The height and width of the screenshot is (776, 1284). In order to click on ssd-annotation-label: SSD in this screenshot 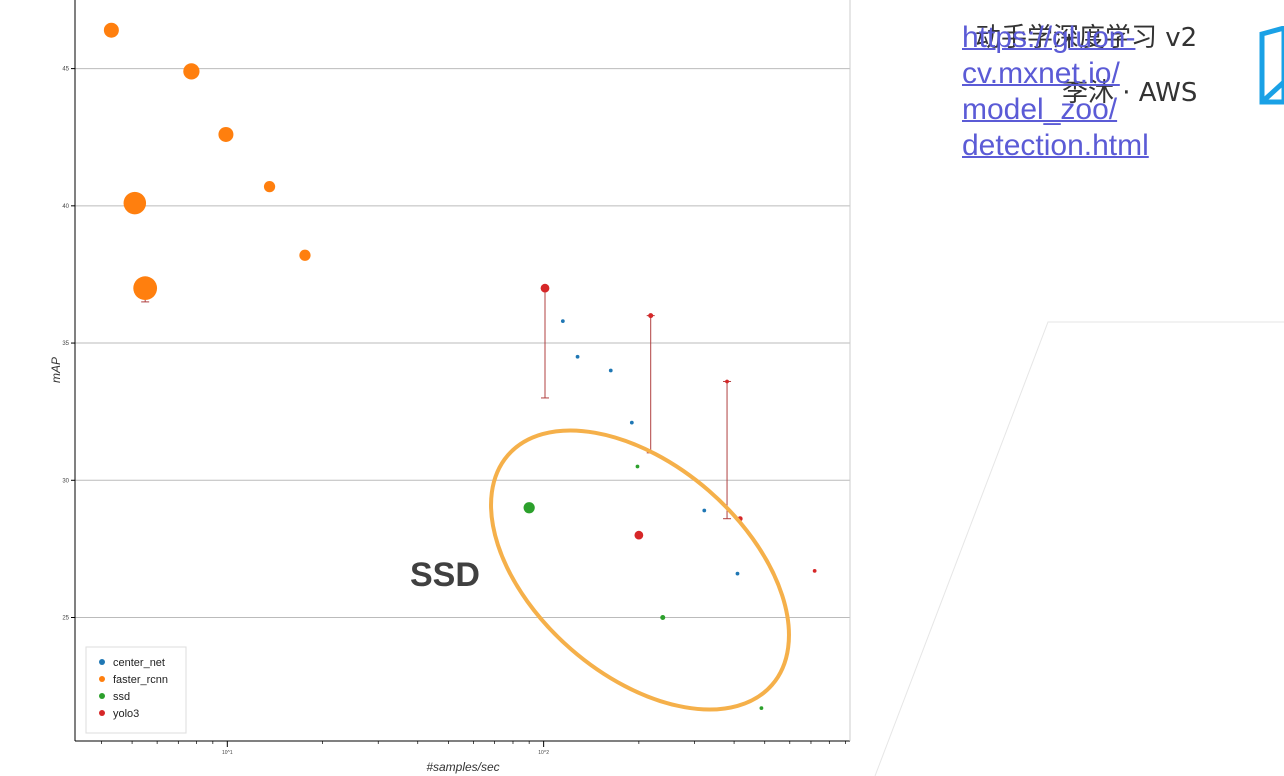, I will do `click(445, 575)`.